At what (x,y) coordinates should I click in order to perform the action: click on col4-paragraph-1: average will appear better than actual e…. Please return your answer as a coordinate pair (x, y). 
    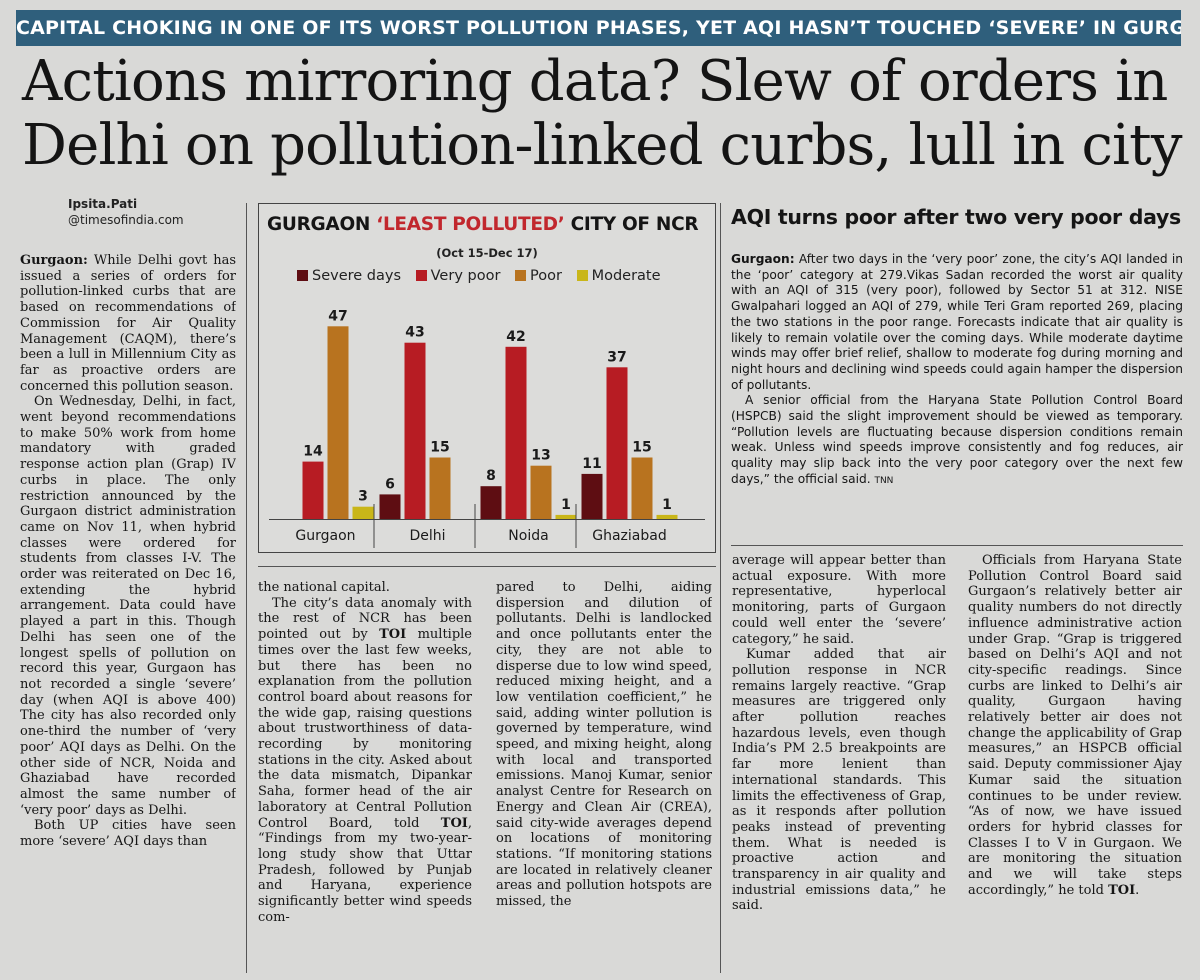
    Looking at the image, I should click on (839, 600).